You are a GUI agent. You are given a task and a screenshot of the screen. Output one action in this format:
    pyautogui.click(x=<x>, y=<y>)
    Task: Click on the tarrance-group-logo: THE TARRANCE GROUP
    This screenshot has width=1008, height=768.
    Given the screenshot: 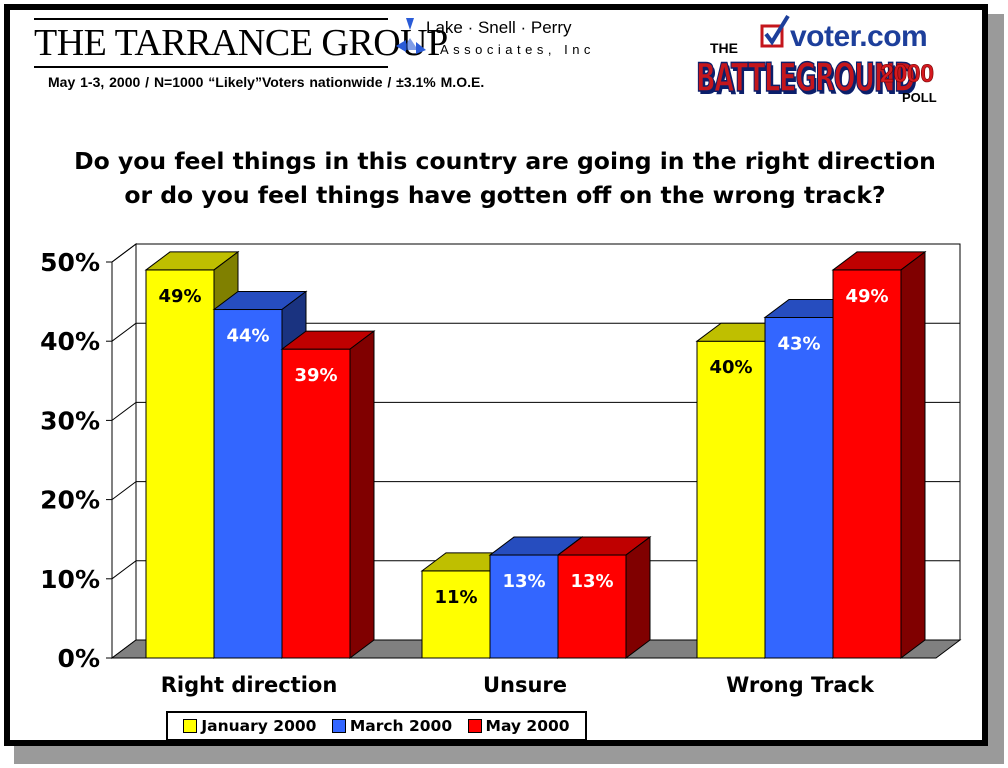 What is the action you would take?
    pyautogui.click(x=241, y=43)
    